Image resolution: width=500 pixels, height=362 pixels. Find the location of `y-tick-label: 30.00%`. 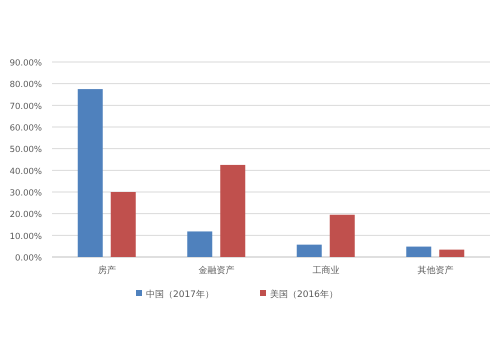

y-tick-label: 30.00% is located at coordinates (26, 193).